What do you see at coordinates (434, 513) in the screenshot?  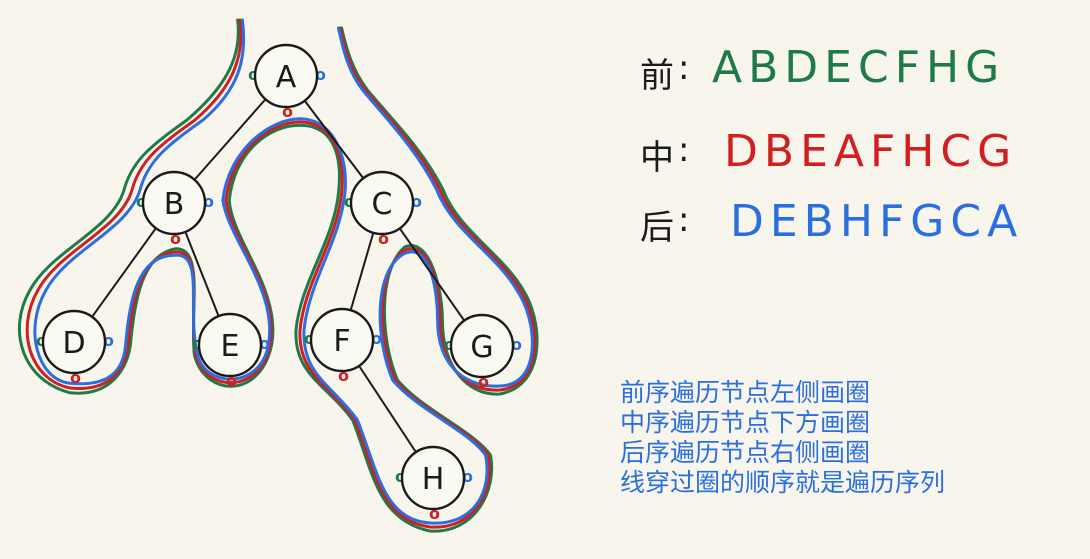 I see `visit-mark-in-H: o` at bounding box center [434, 513].